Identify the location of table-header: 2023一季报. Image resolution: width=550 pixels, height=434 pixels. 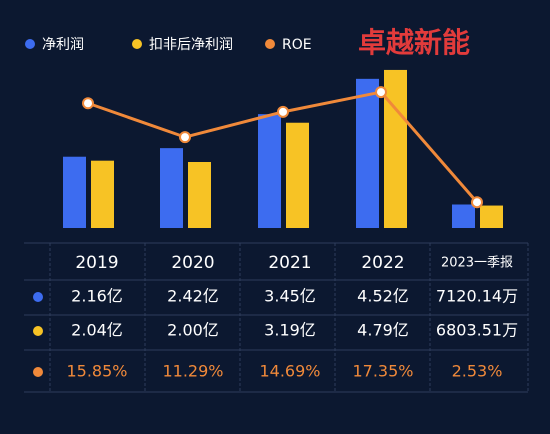
(477, 263).